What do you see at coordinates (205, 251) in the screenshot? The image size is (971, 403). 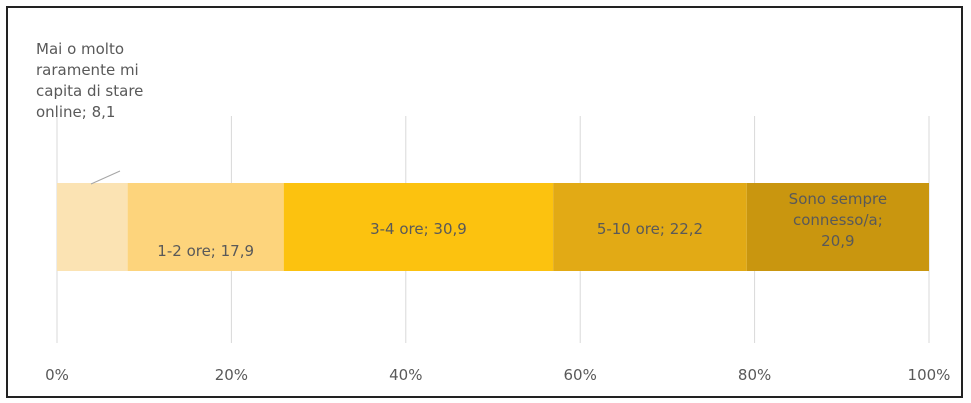 I see `data-label: 1-2 ore; 17,9` at bounding box center [205, 251].